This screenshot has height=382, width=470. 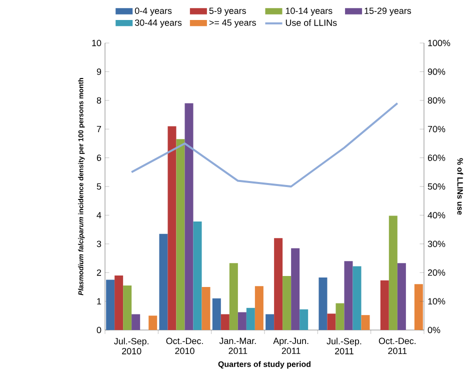 I want to click on y-tick-label: 7, so click(x=99, y=129).